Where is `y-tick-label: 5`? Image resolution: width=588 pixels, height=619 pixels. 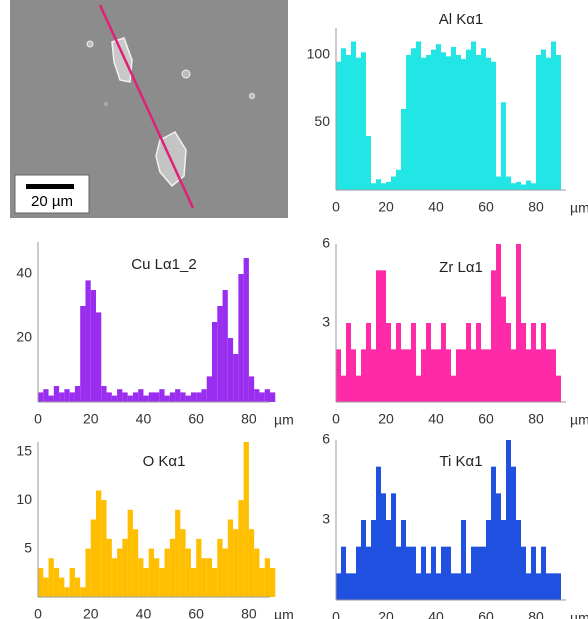 y-tick-label: 5 is located at coordinates (28, 547).